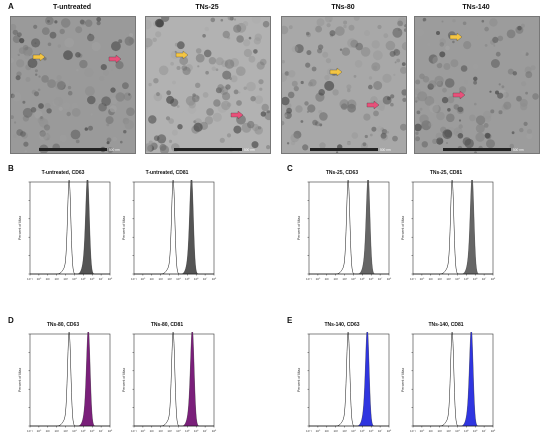 The image size is (550, 444). What do you see at coordinates (11, 6) in the screenshot?
I see `panel-label-a: A` at bounding box center [11, 6].